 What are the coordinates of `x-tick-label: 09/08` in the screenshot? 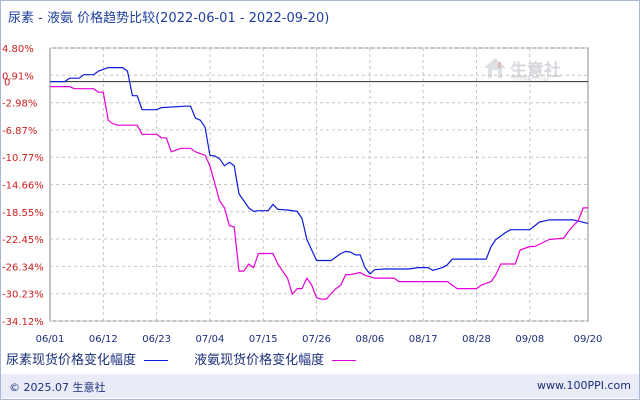 It's located at (529, 339).